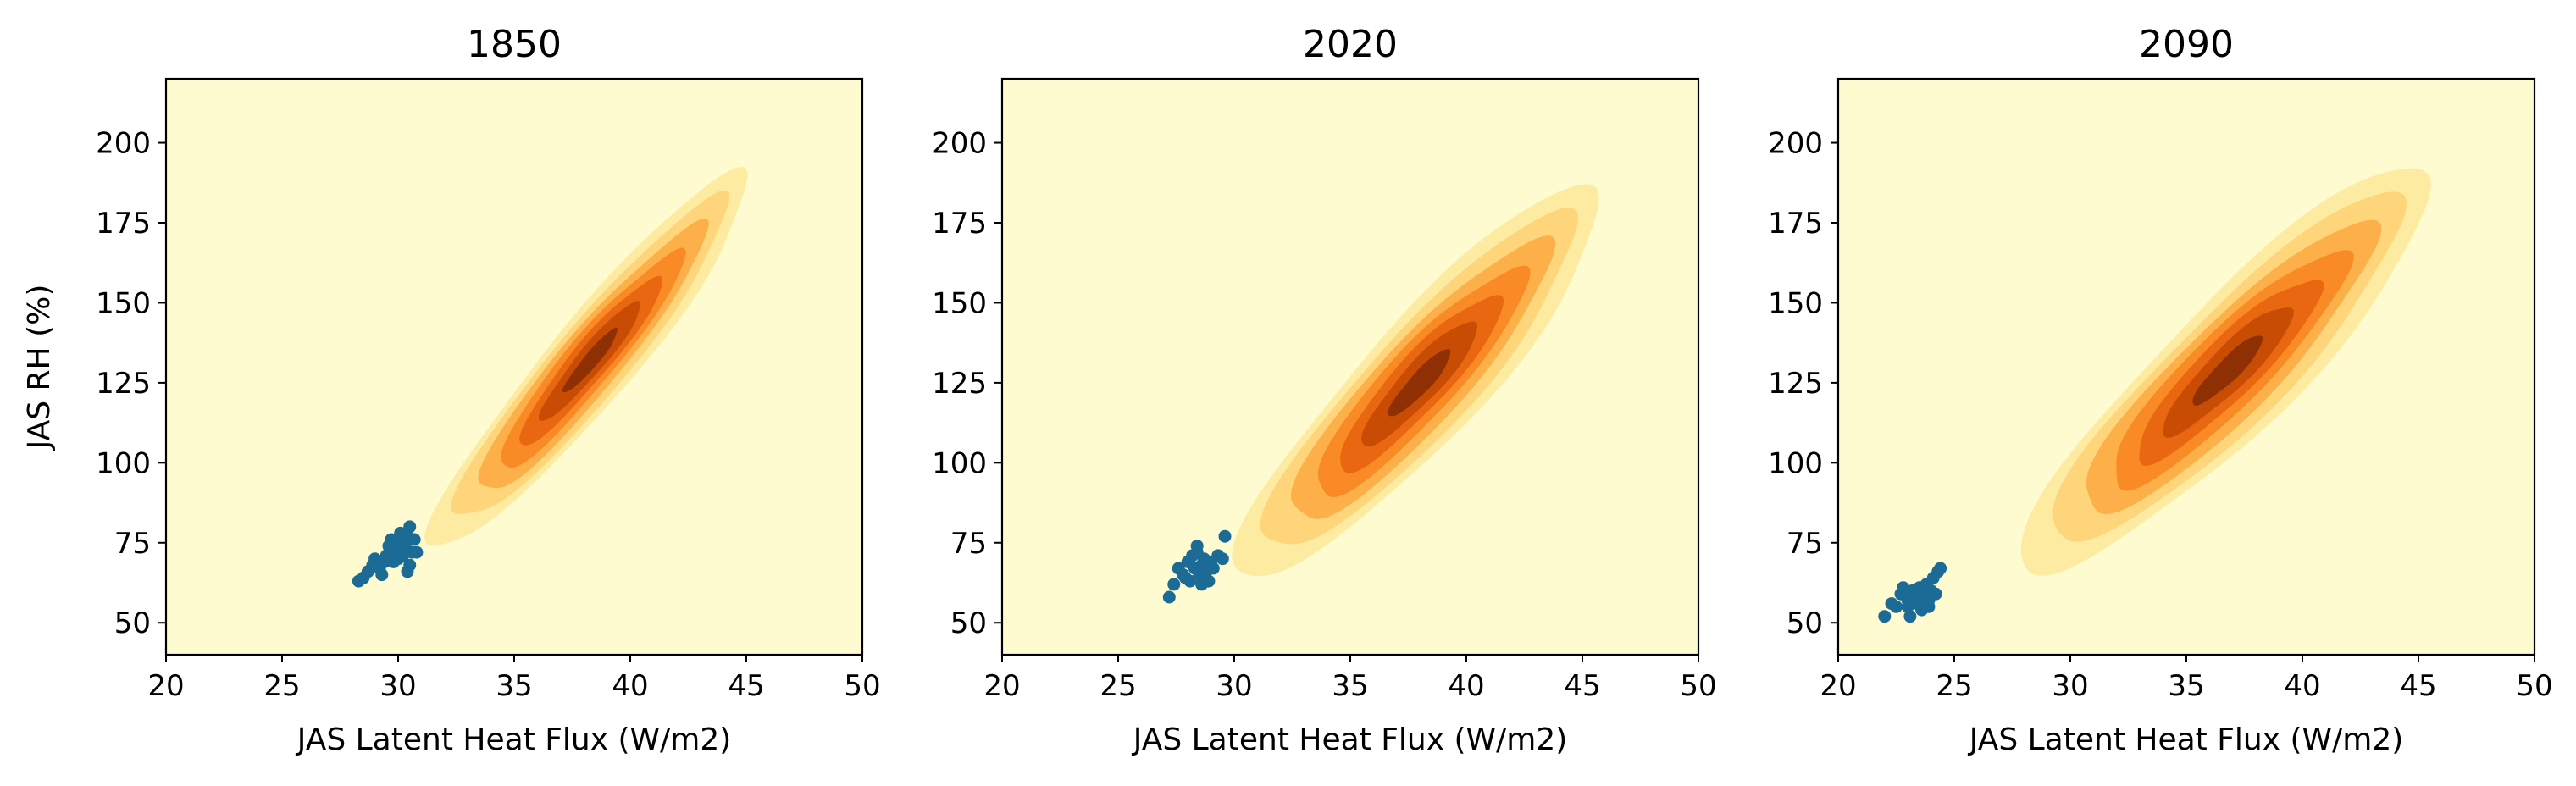  Describe the element at coordinates (39, 368) in the screenshot. I see `y-axis-label: JAS RH (%)` at that location.